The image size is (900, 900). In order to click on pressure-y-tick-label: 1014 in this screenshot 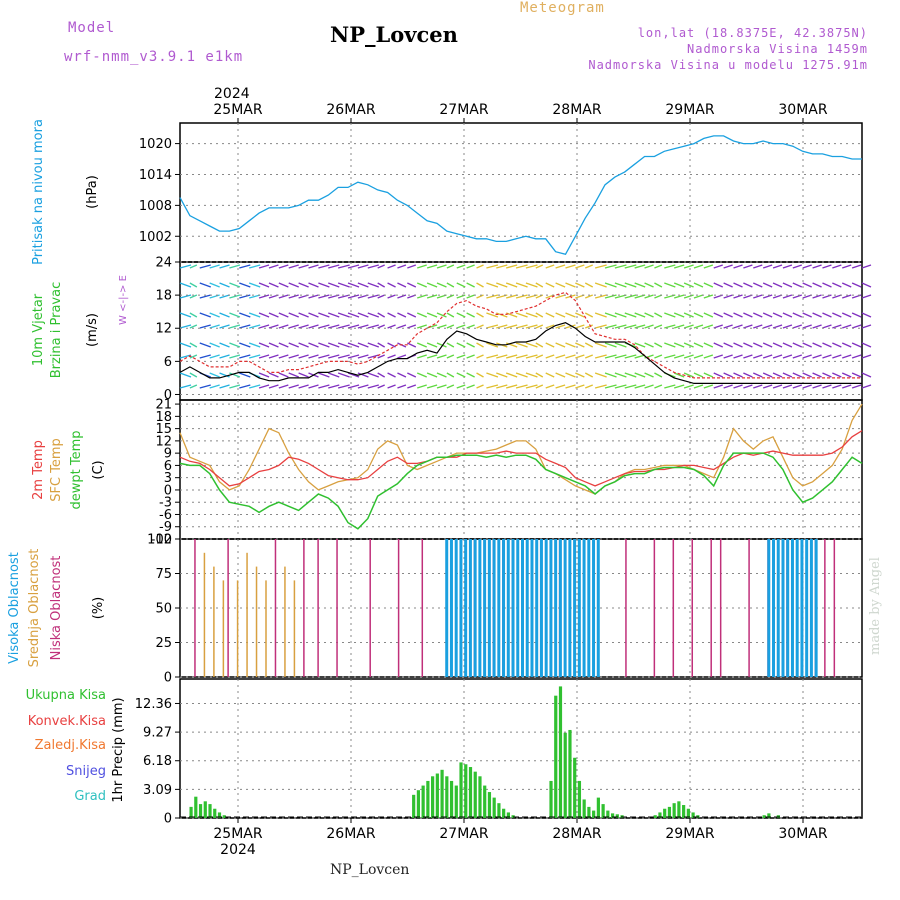, I will do `click(155, 175)`.